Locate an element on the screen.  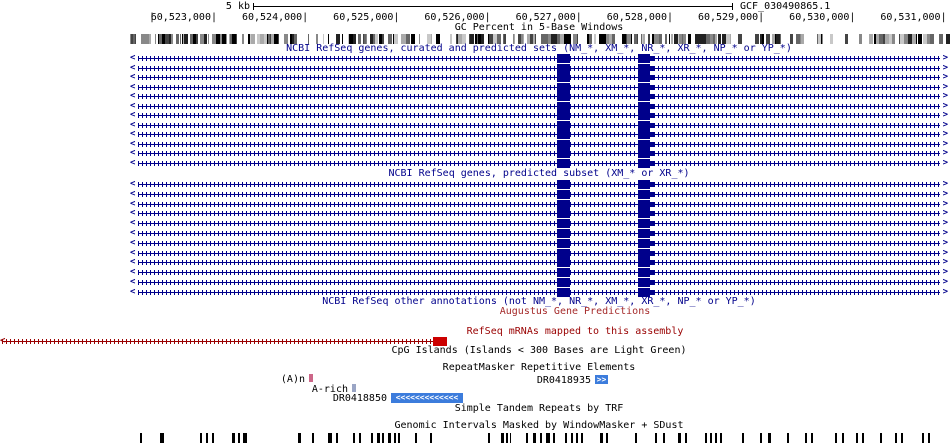
windowmasker-track is located at coordinates (539, 438).